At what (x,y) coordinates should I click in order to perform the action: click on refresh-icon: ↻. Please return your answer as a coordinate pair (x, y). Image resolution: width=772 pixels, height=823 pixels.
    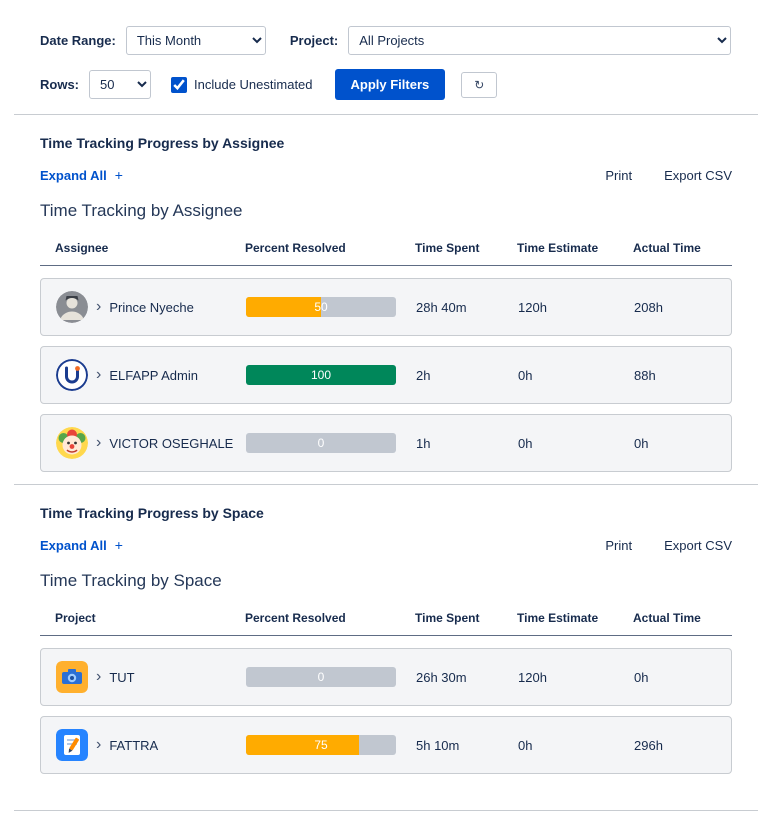
    Looking at the image, I should click on (479, 84).